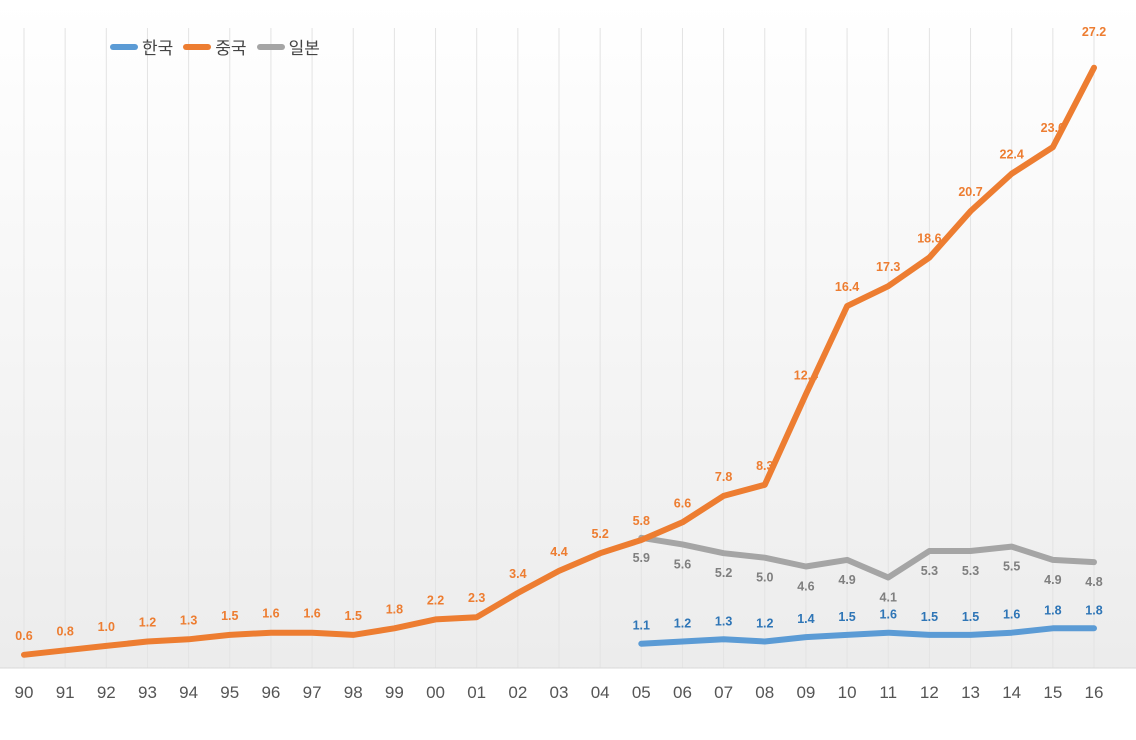 This screenshot has height=740, width=1136. I want to click on data-label-china: 22.4, so click(1012, 155).